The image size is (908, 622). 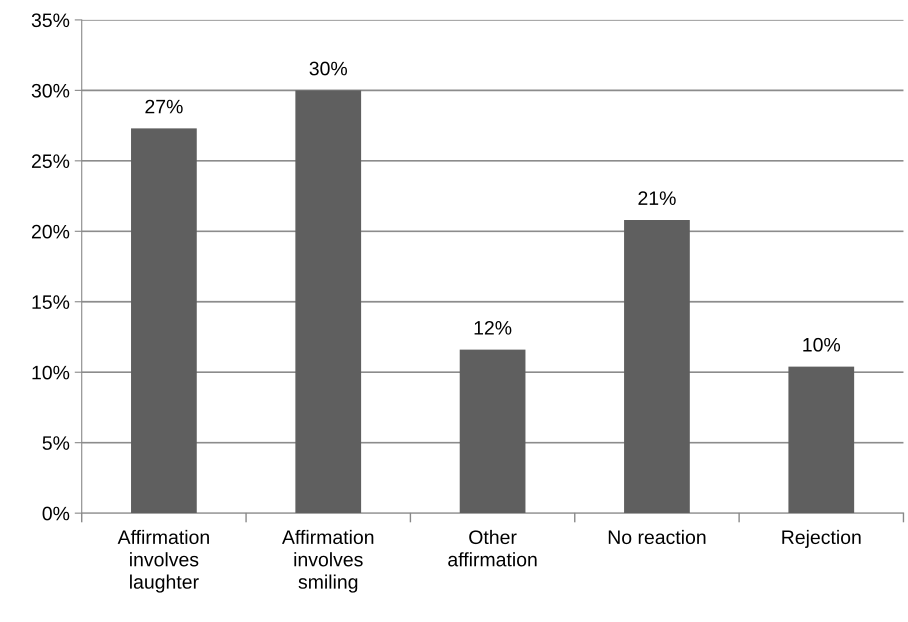 What do you see at coordinates (657, 198) in the screenshot?
I see `data-label: 21%` at bounding box center [657, 198].